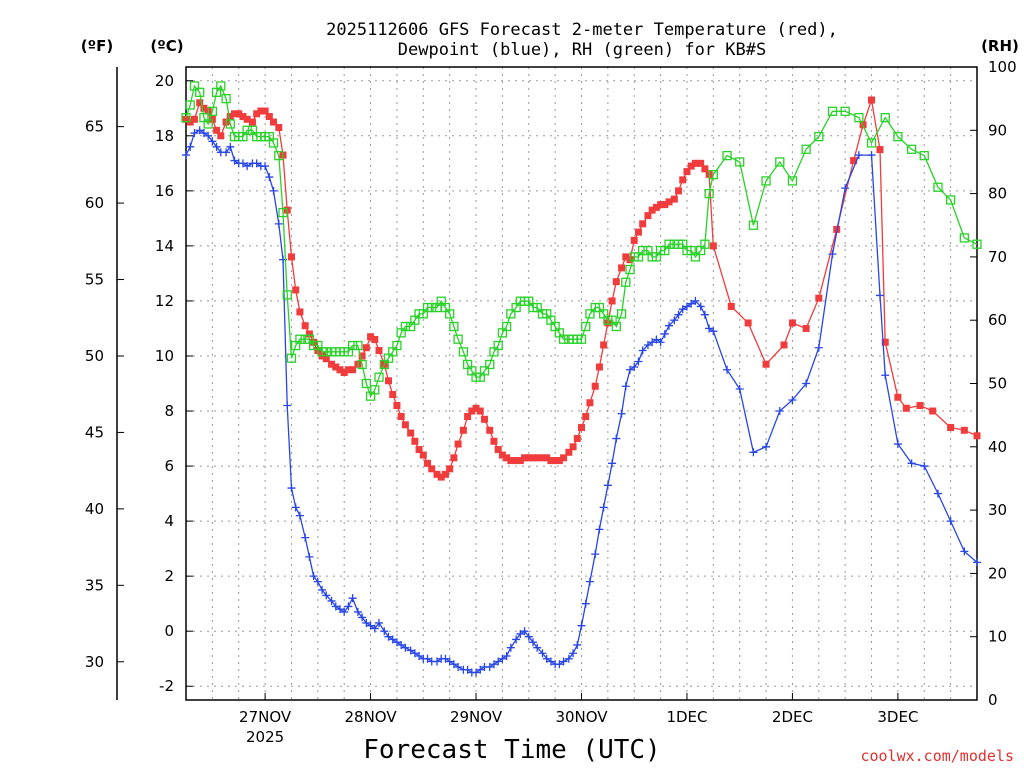 The image size is (1024, 768). Describe the element at coordinates (164, 356) in the screenshot. I see `celsius-tick-label: 10` at that location.